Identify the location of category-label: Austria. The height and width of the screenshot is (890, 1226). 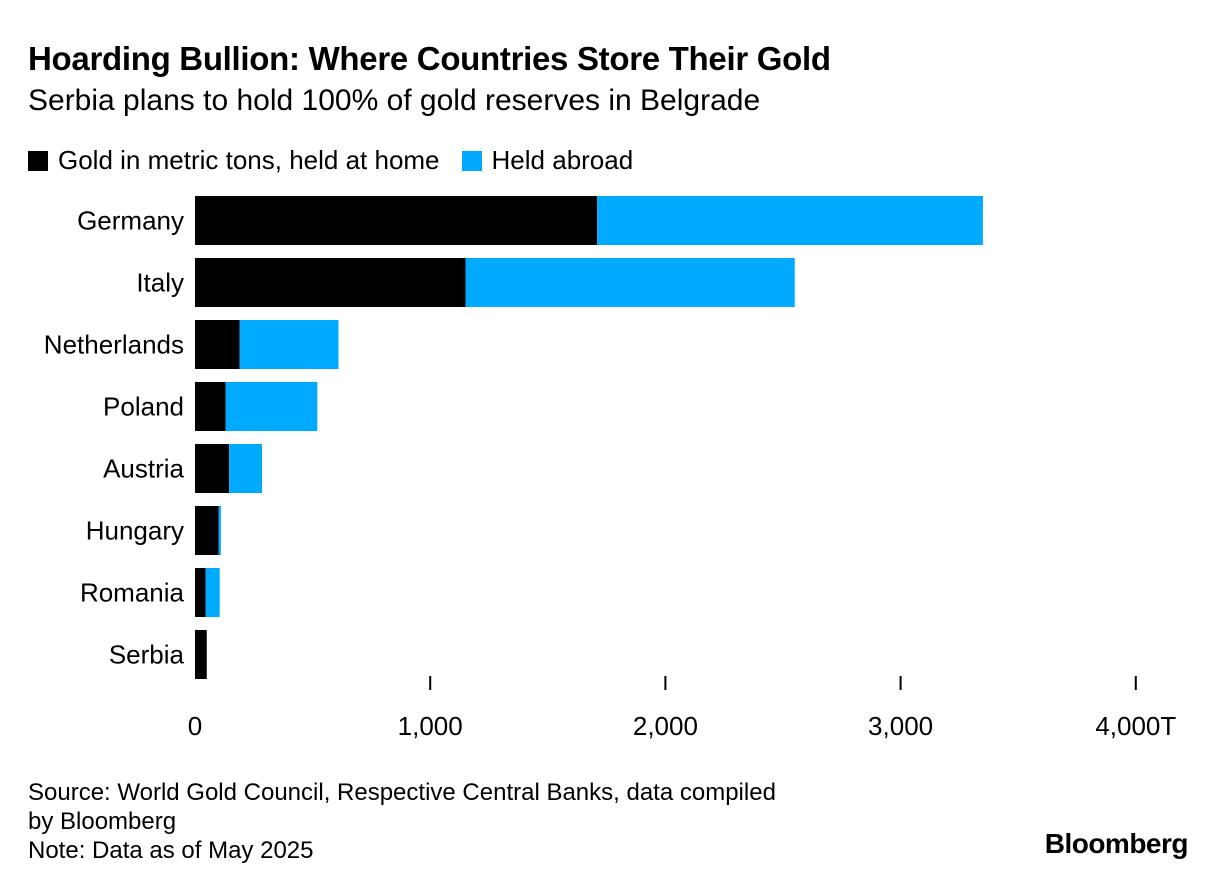
(143, 469).